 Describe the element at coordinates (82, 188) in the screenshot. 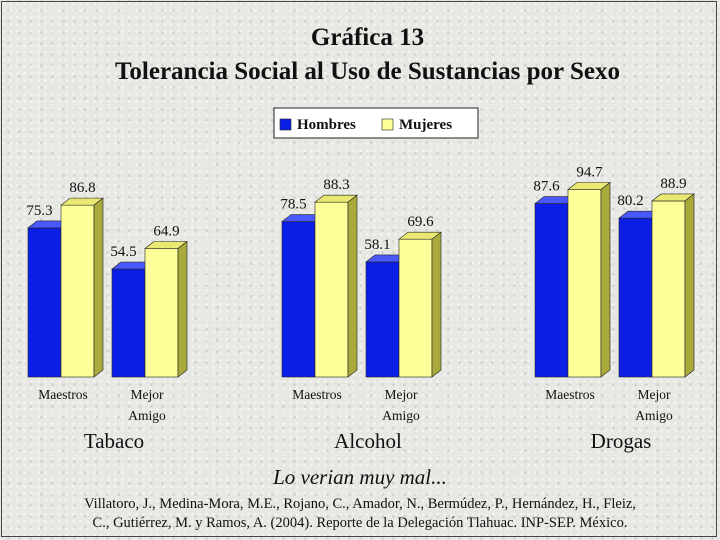

I see `bar-tabaco-0-mujeres-value-label: 86.8` at that location.